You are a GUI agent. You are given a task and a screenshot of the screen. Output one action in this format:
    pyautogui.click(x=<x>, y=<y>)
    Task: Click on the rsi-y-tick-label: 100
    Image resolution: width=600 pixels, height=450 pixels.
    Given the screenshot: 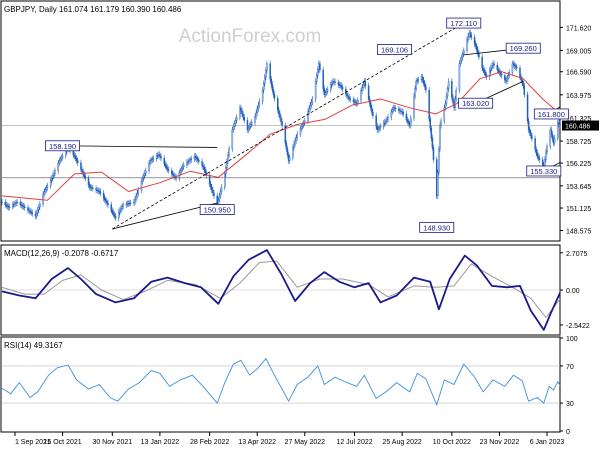 What is the action you would take?
    pyautogui.click(x=572, y=339)
    